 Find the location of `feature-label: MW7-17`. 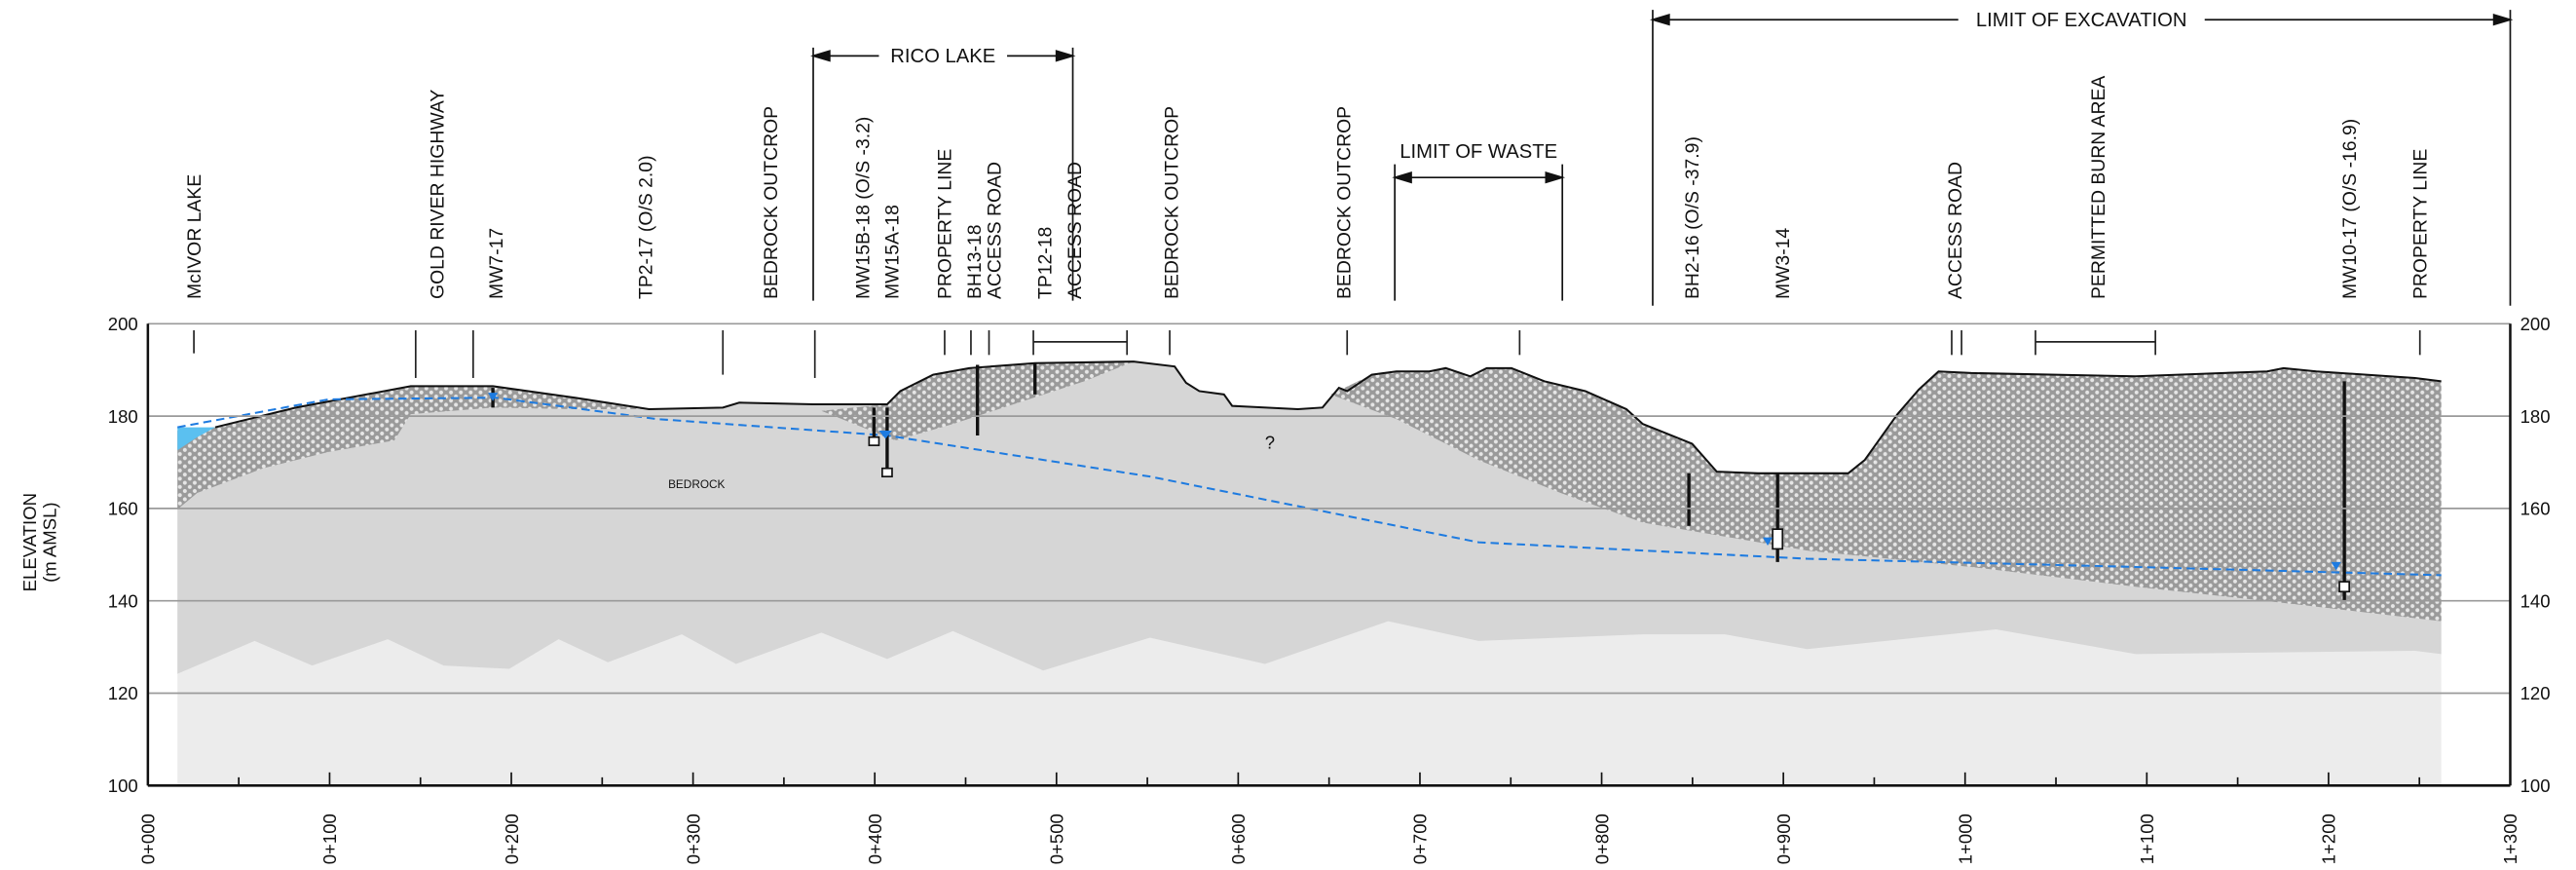

feature-label: MW7-17 is located at coordinates (496, 263).